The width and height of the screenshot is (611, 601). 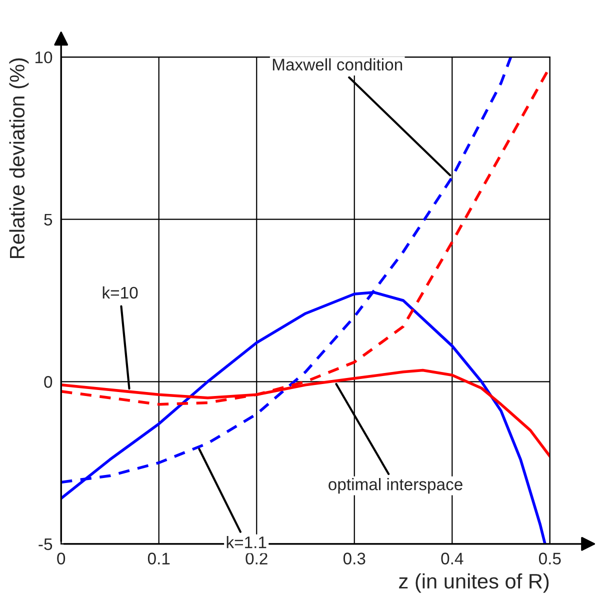 I want to click on annotation: k=1.1, so click(x=246, y=542).